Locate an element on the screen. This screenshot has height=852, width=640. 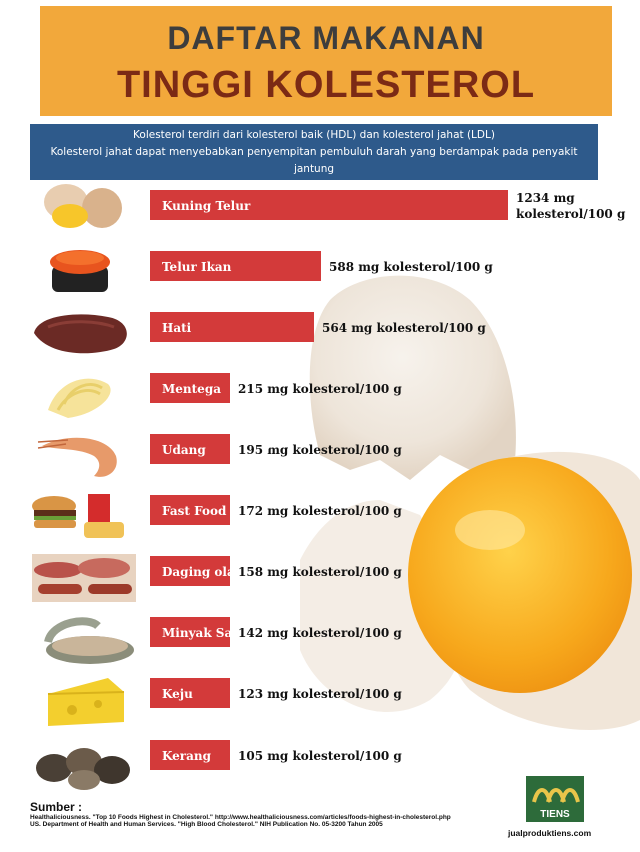
value-label-7: 142 mg kolesterol/100 g is located at coordinates (320, 633).